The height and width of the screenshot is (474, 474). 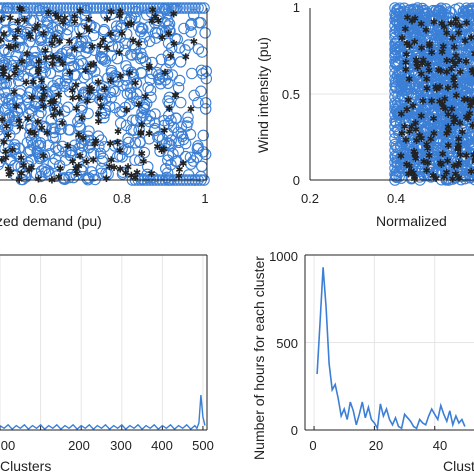 What do you see at coordinates (312, 445) in the screenshot?
I see `x-tick-label: 0` at bounding box center [312, 445].